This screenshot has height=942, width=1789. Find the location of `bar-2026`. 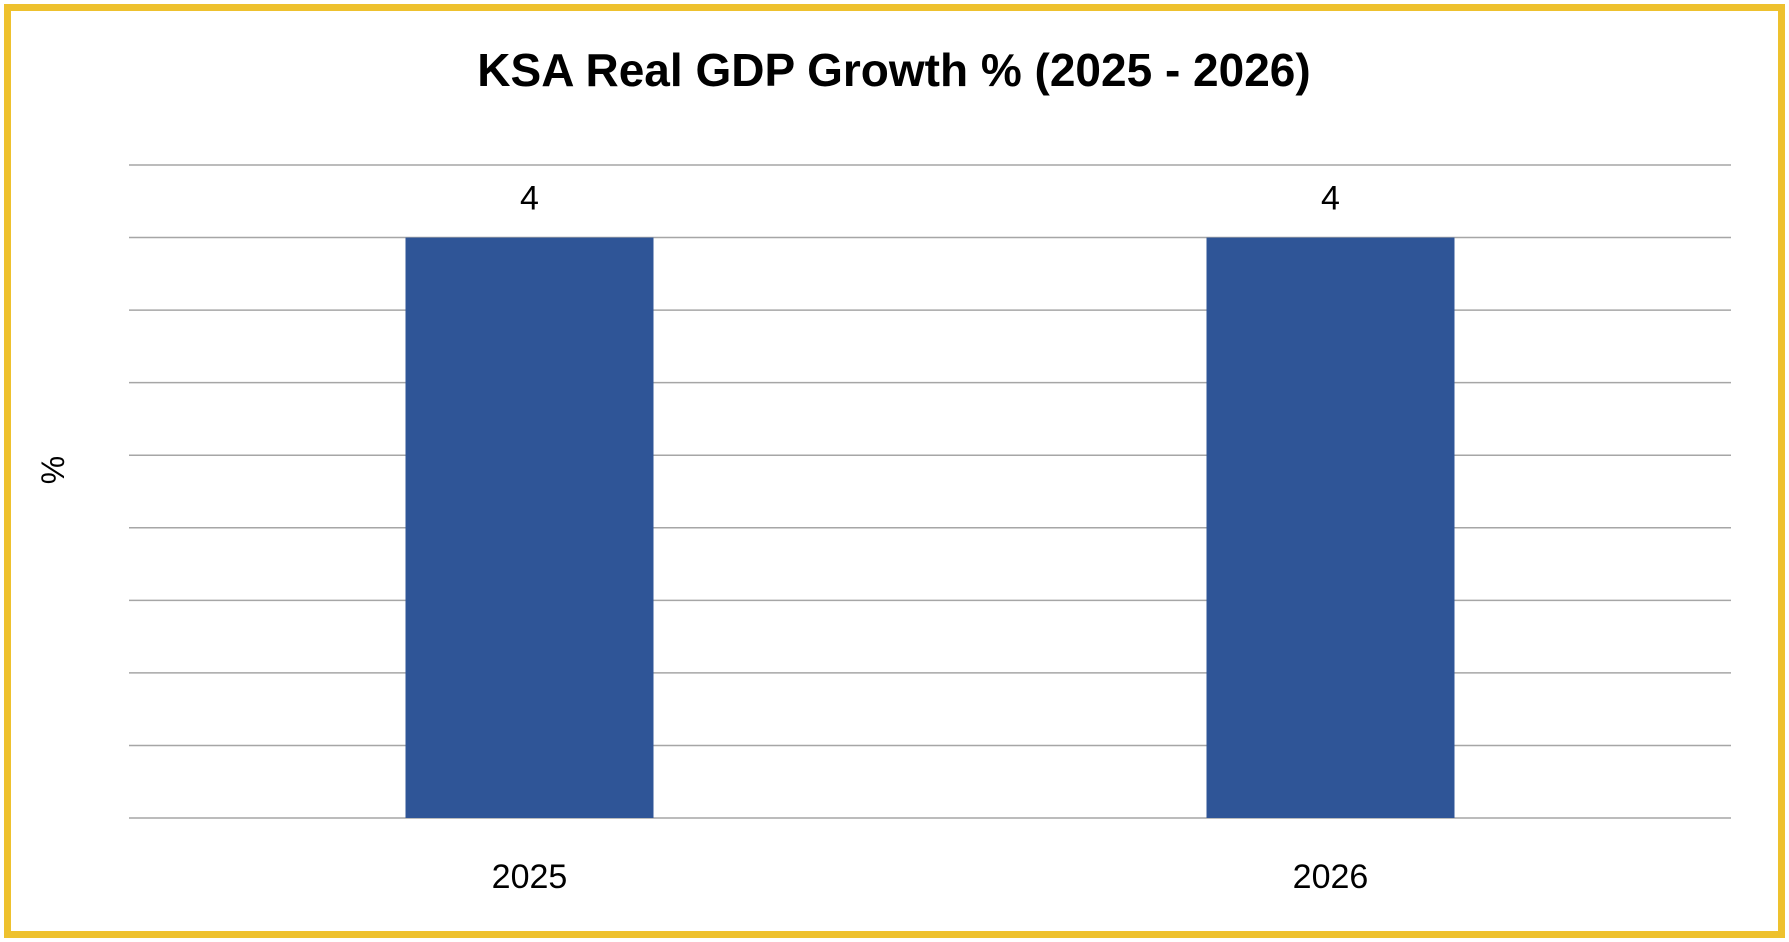

bar-2026 is located at coordinates (1330, 528).